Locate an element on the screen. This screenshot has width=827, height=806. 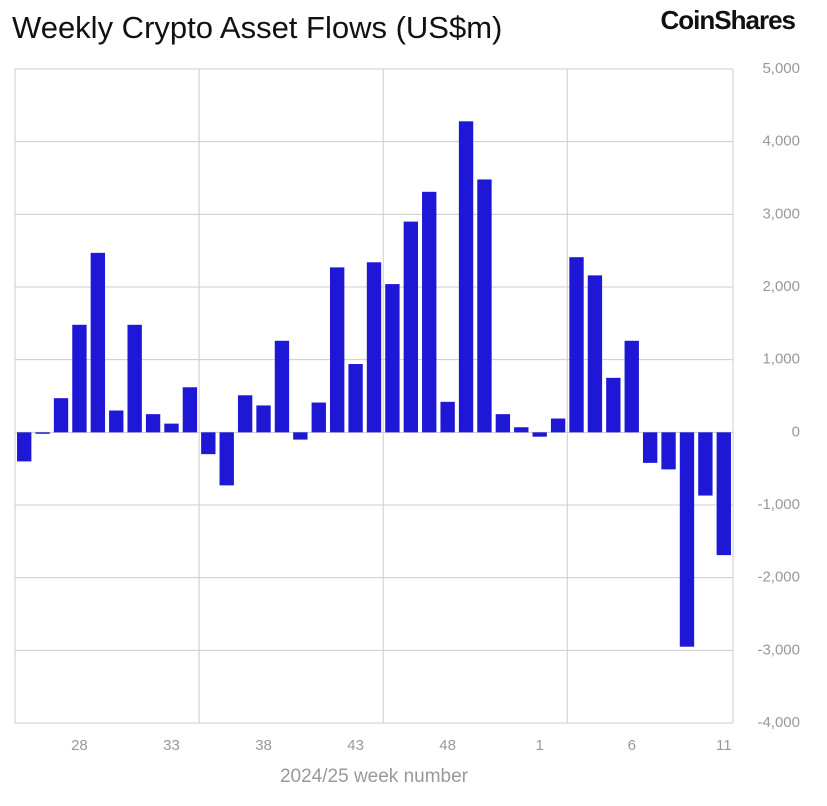
x-tick-label: 43 is located at coordinates (355, 745).